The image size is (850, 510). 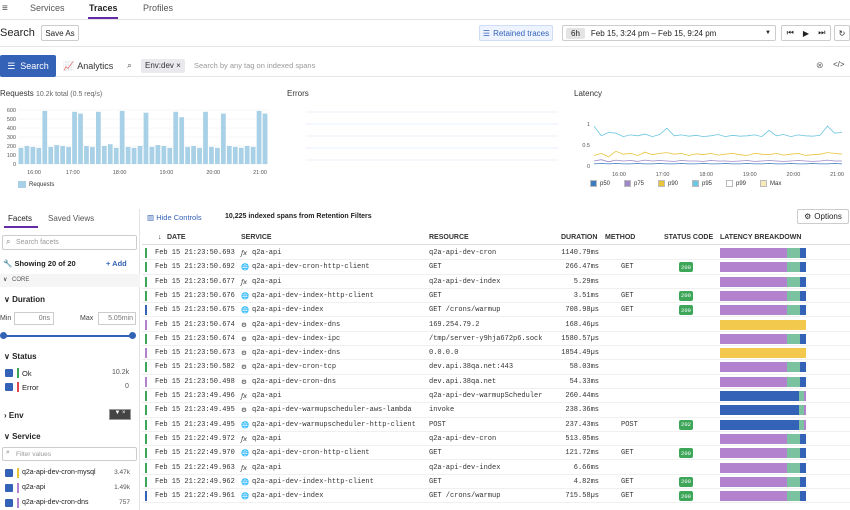 I want to click on requests-swatch, so click(x=22, y=184).